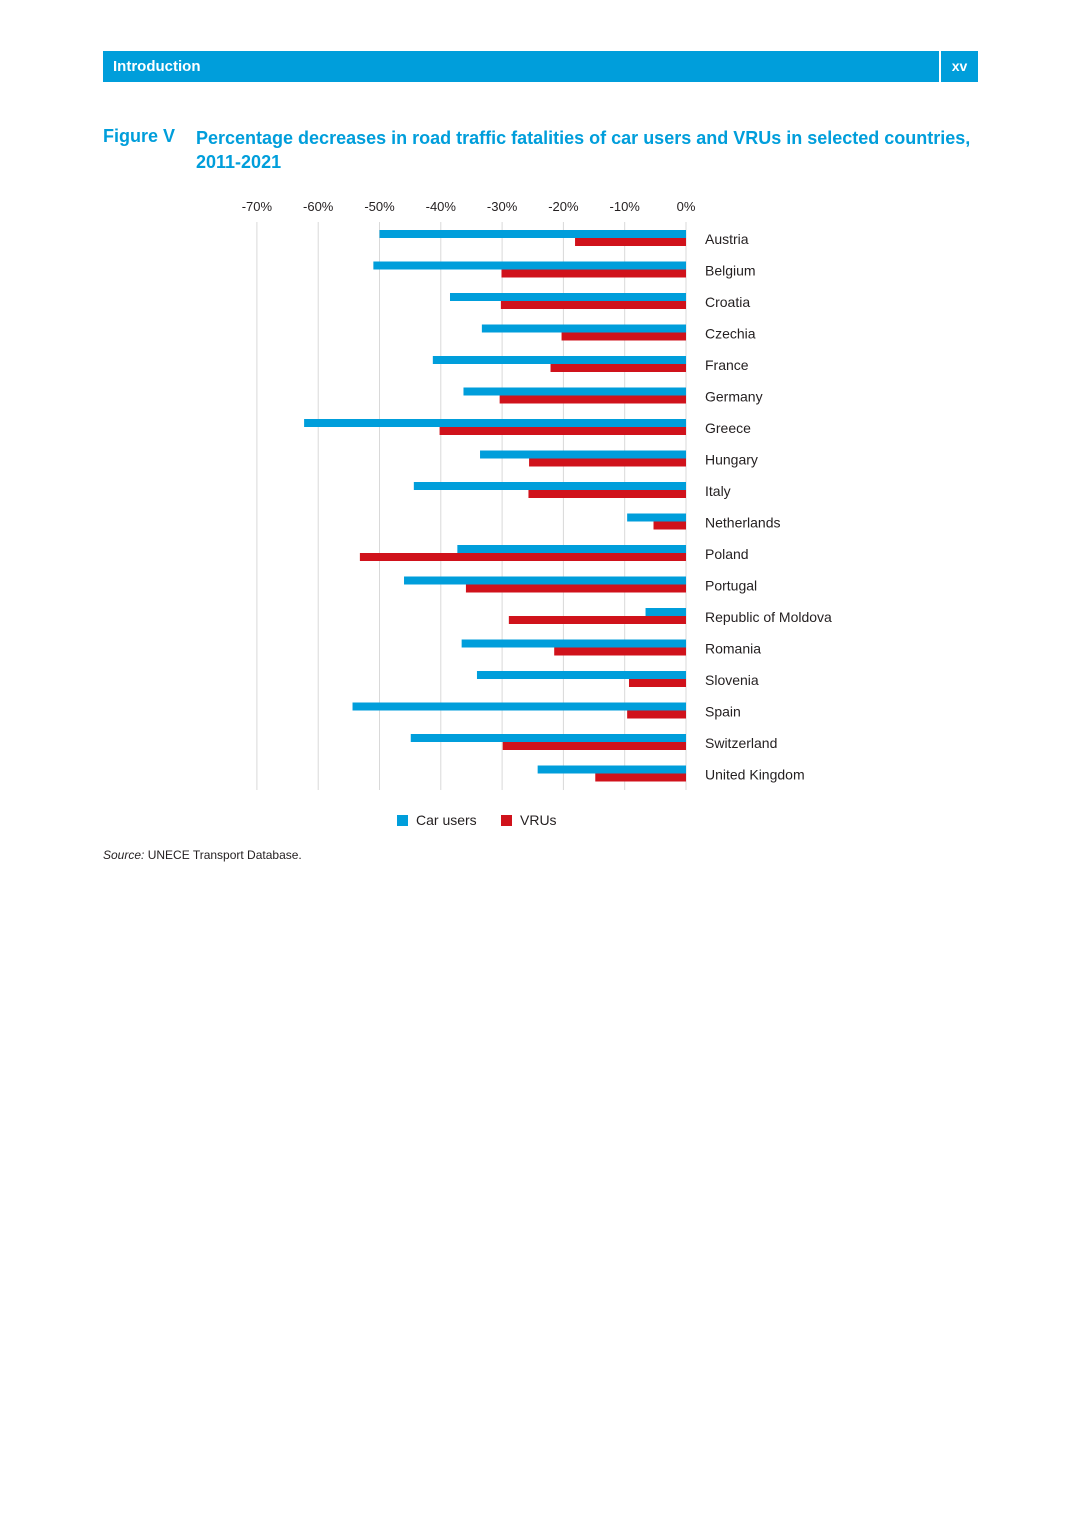 This screenshot has width=1080, height=1527. Describe the element at coordinates (727, 302) in the screenshot. I see `category-label: Croatia` at that location.